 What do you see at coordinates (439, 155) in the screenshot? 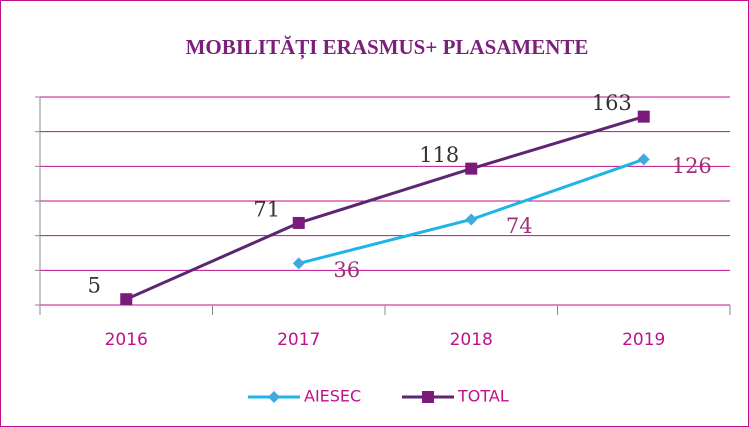
I see `data-label: 118` at bounding box center [439, 155].